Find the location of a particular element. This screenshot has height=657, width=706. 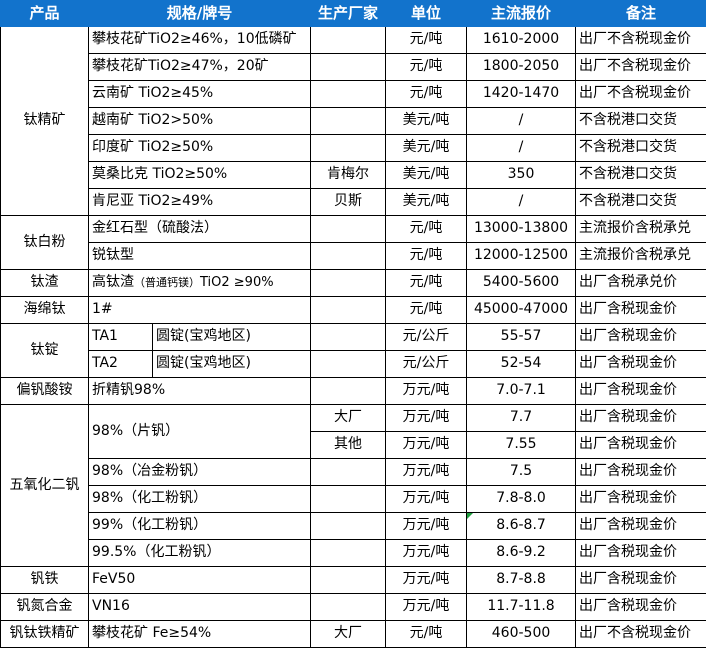

table-row: 越南矿 TiO2>50% 美元/吨 / 不含税港口交货 is located at coordinates (353, 121).